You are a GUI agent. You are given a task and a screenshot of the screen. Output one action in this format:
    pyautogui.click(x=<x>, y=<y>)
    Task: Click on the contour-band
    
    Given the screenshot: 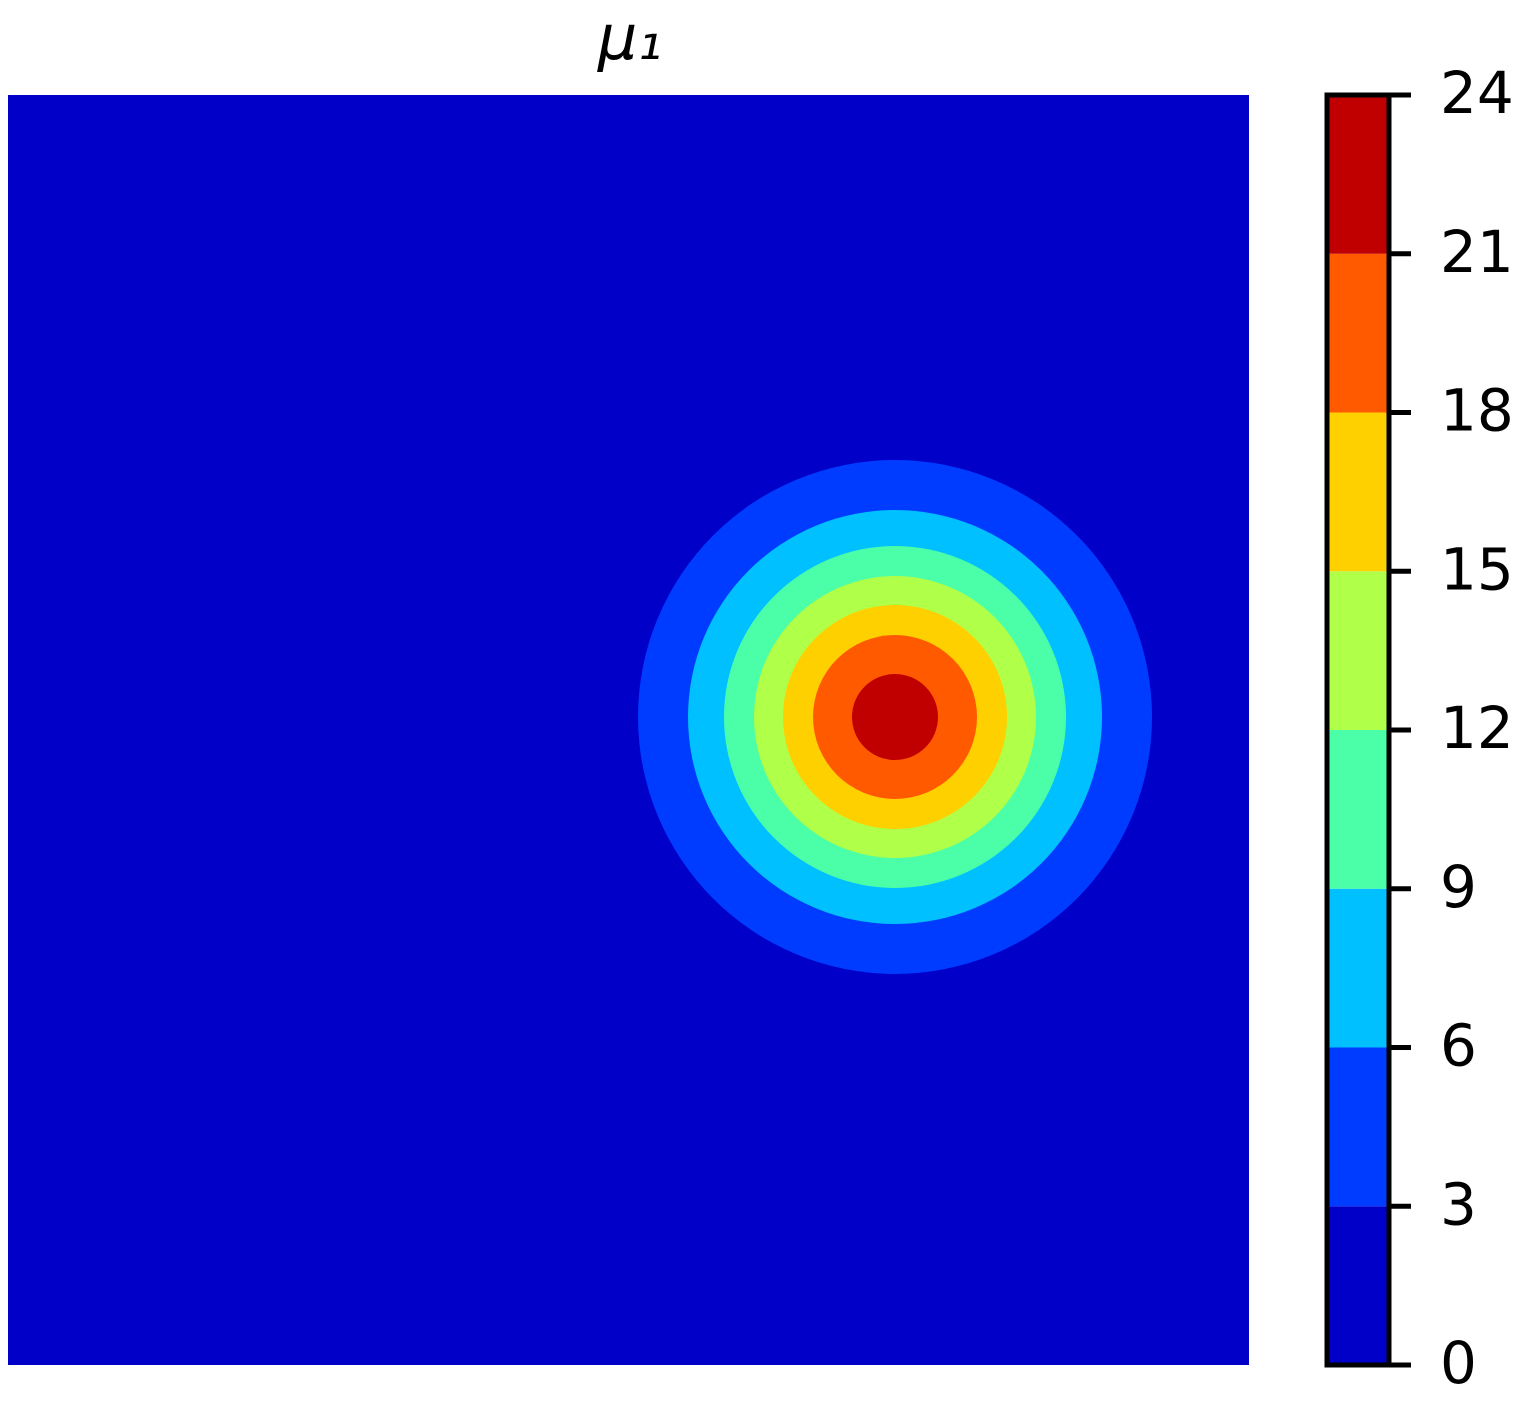 What is the action you would take?
    pyautogui.click(x=895, y=717)
    